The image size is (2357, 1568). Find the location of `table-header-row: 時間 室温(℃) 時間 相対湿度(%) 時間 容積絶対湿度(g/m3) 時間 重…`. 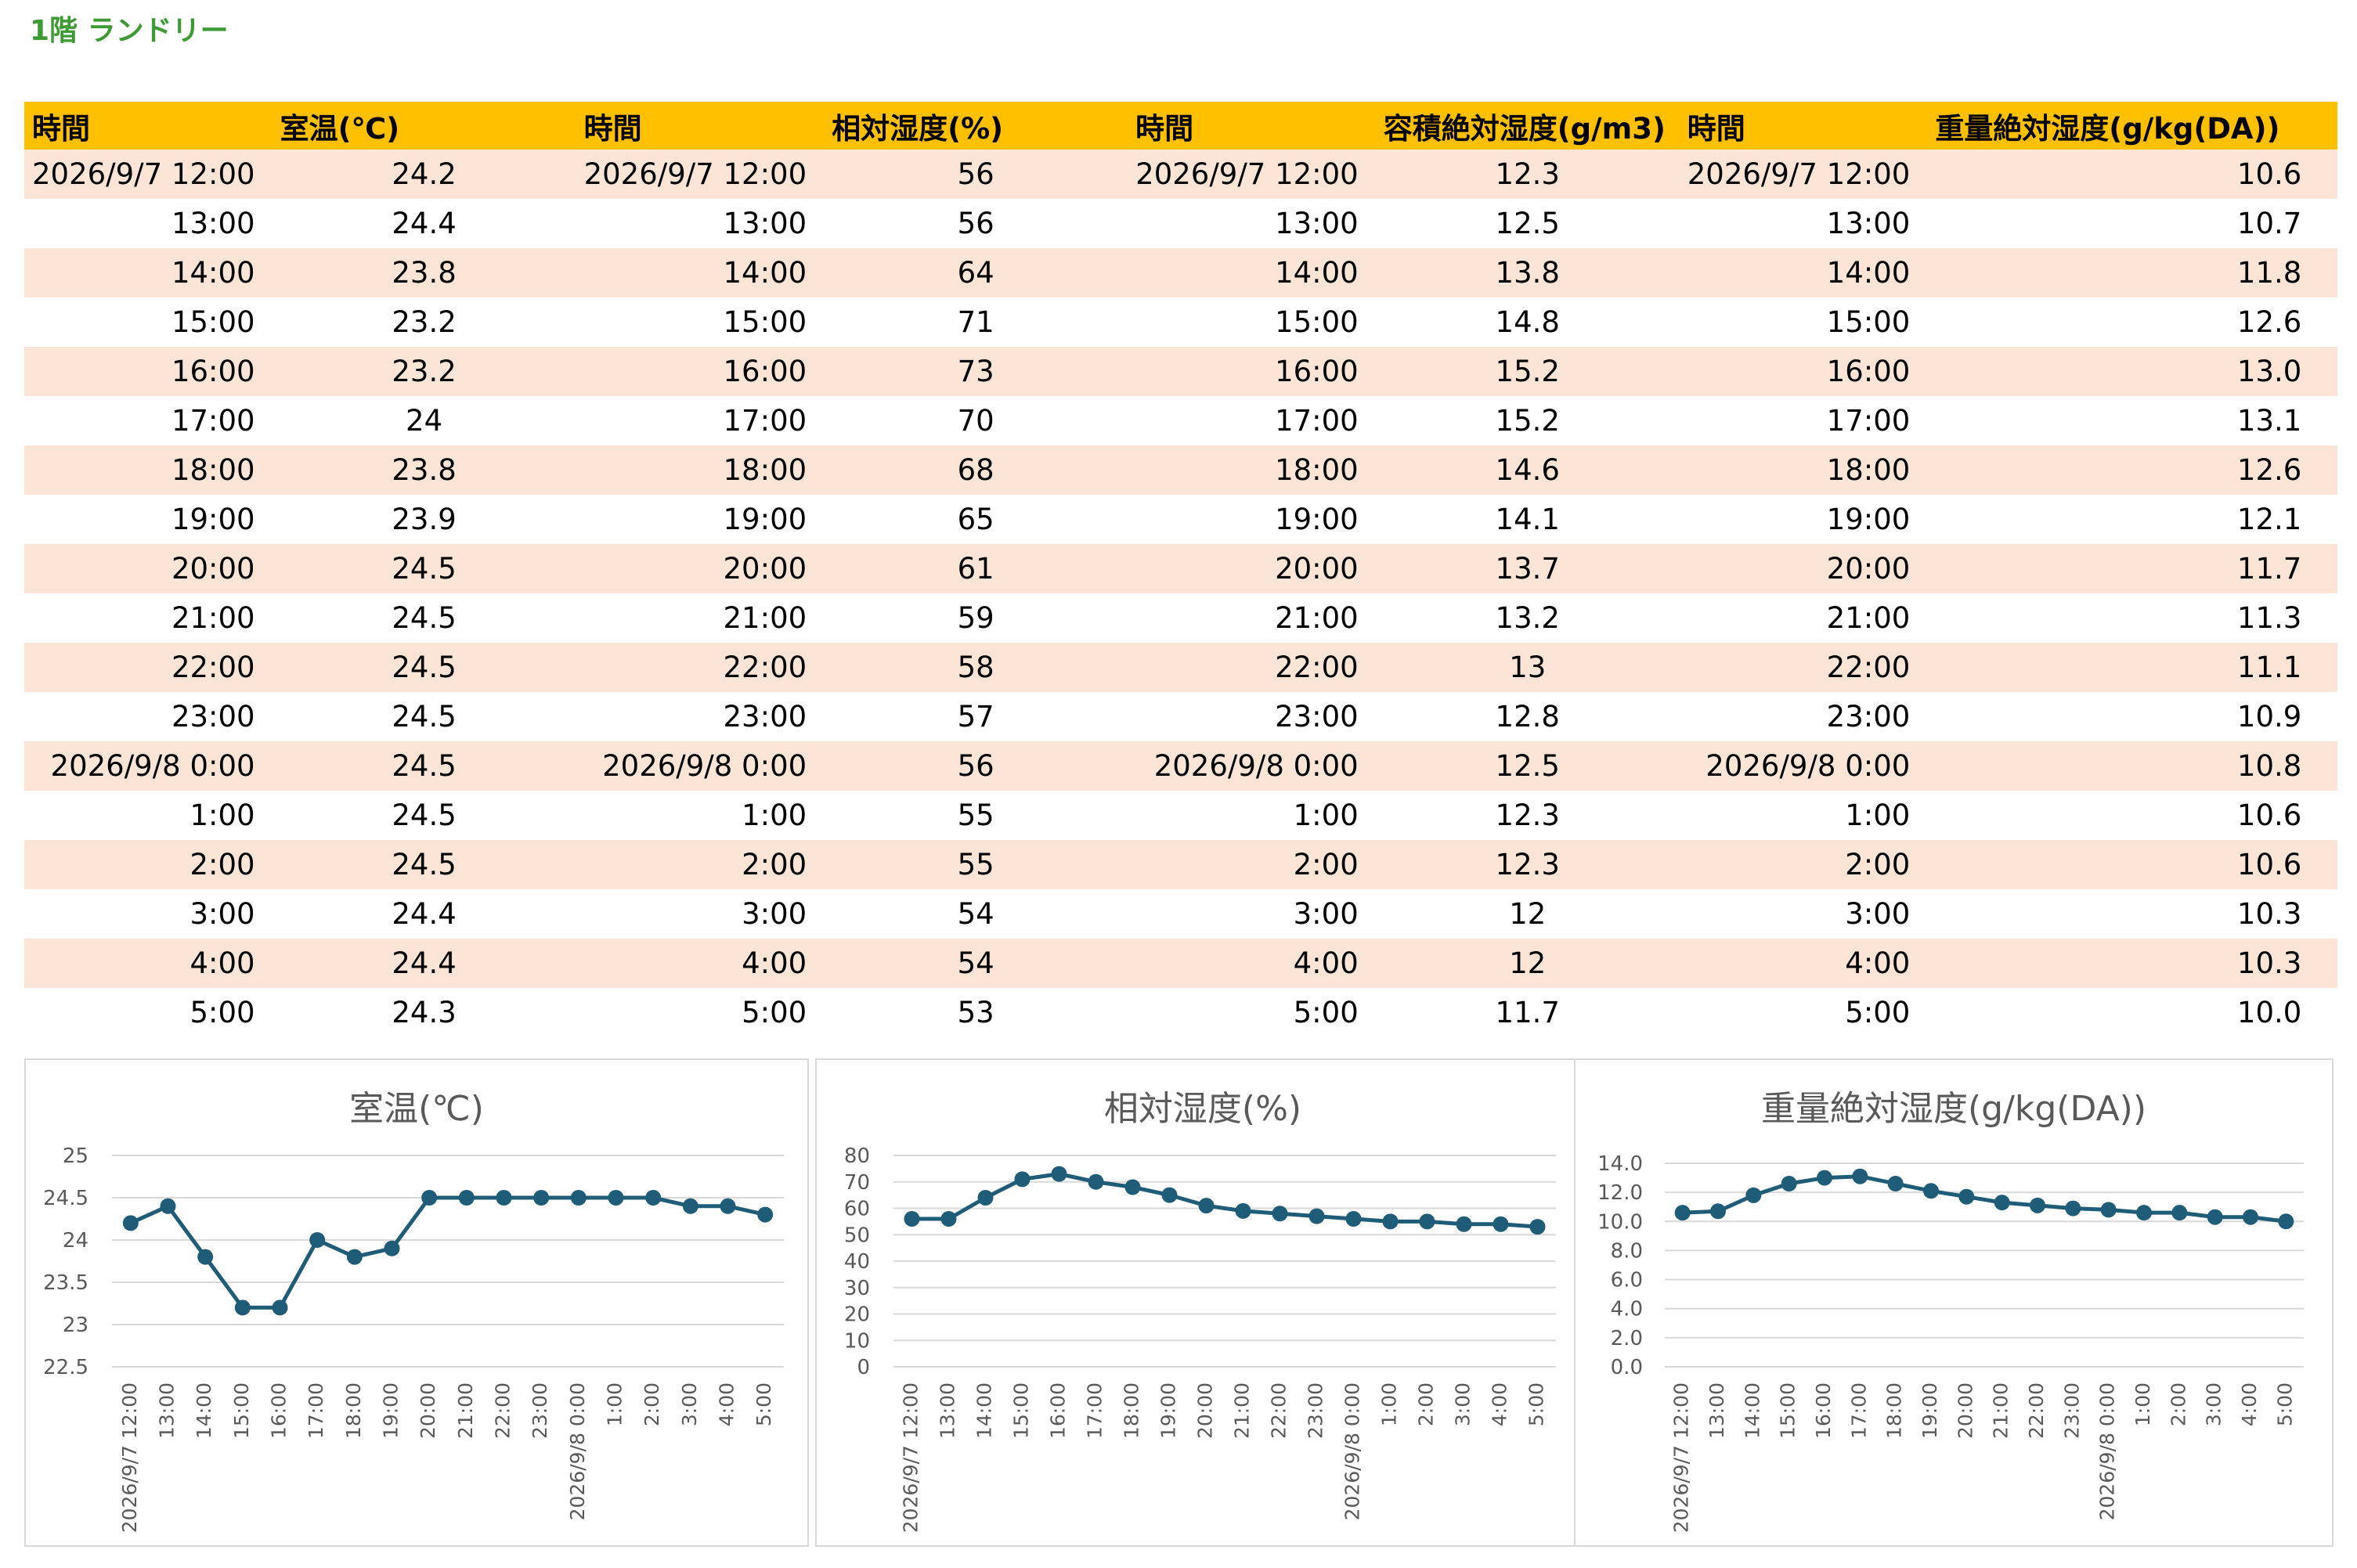

table-header-row: 時間 室温(℃) 時間 相対湿度(%) 時間 容積絶対湿度(g/m3) 時間 重… is located at coordinates (1181, 126).